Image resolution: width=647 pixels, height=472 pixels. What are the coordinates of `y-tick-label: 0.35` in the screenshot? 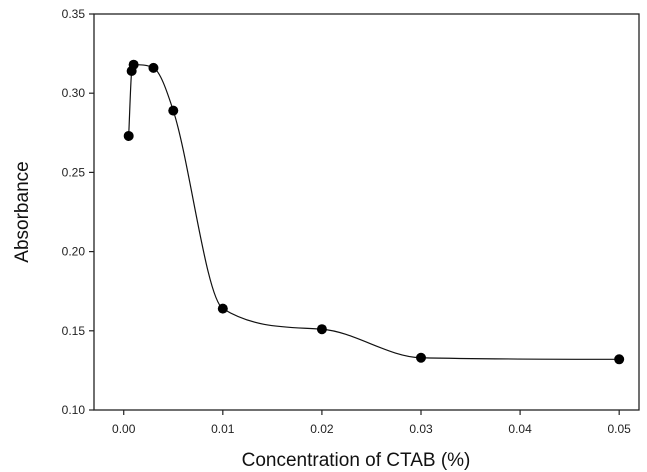 It's located at (74, 14).